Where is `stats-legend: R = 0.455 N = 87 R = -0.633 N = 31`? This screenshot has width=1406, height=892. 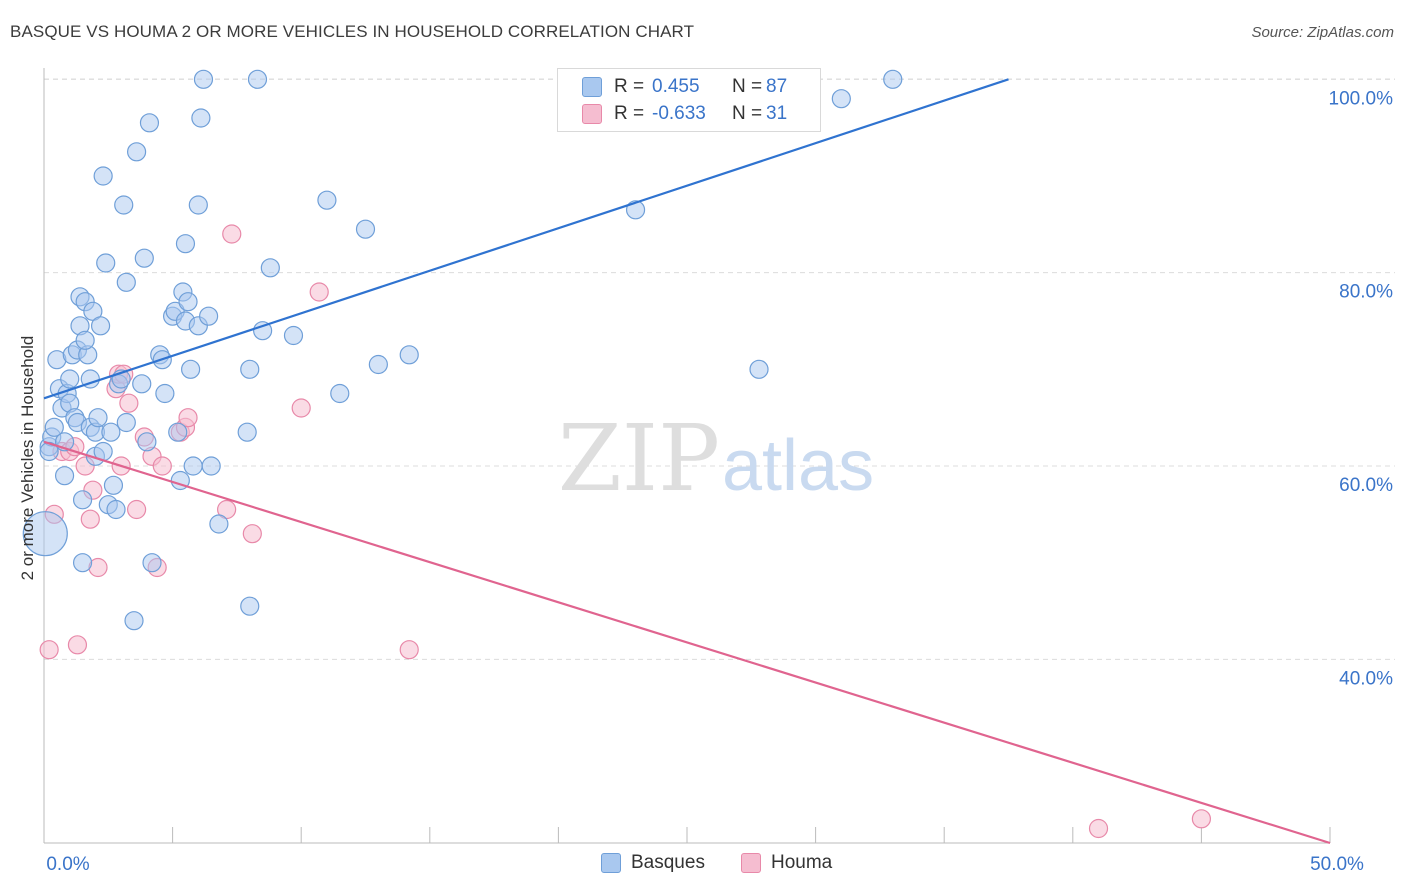 stats-legend: R = 0.455 N = 87 R = -0.633 N = 31 is located at coordinates (689, 100).